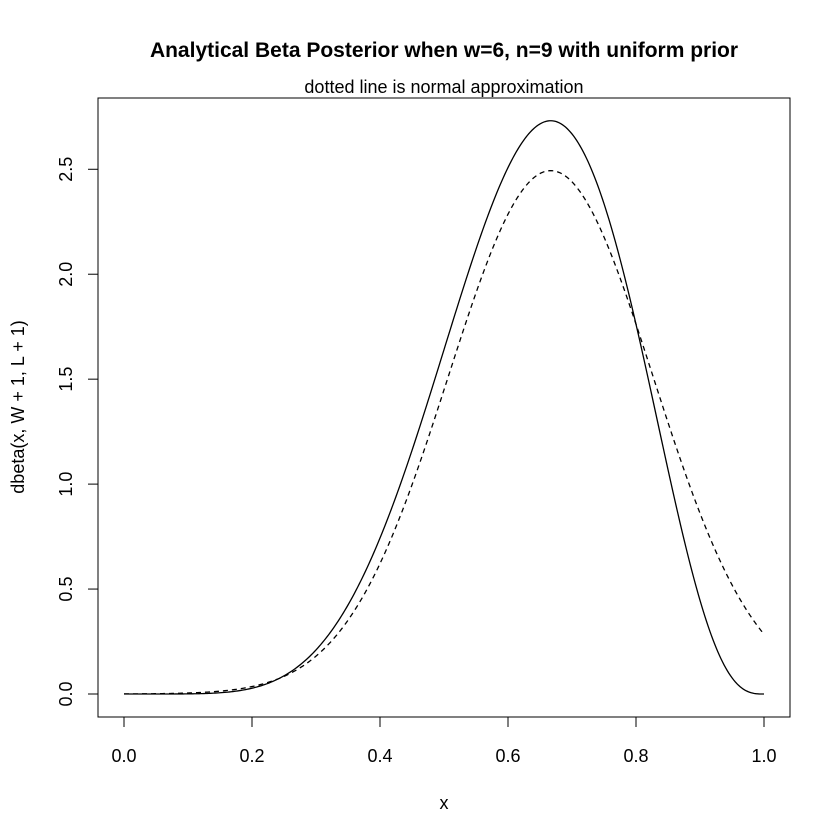 This screenshot has height=840, width=840. Describe the element at coordinates (635, 756) in the screenshot. I see `x-tick-label: 0.8` at that location.